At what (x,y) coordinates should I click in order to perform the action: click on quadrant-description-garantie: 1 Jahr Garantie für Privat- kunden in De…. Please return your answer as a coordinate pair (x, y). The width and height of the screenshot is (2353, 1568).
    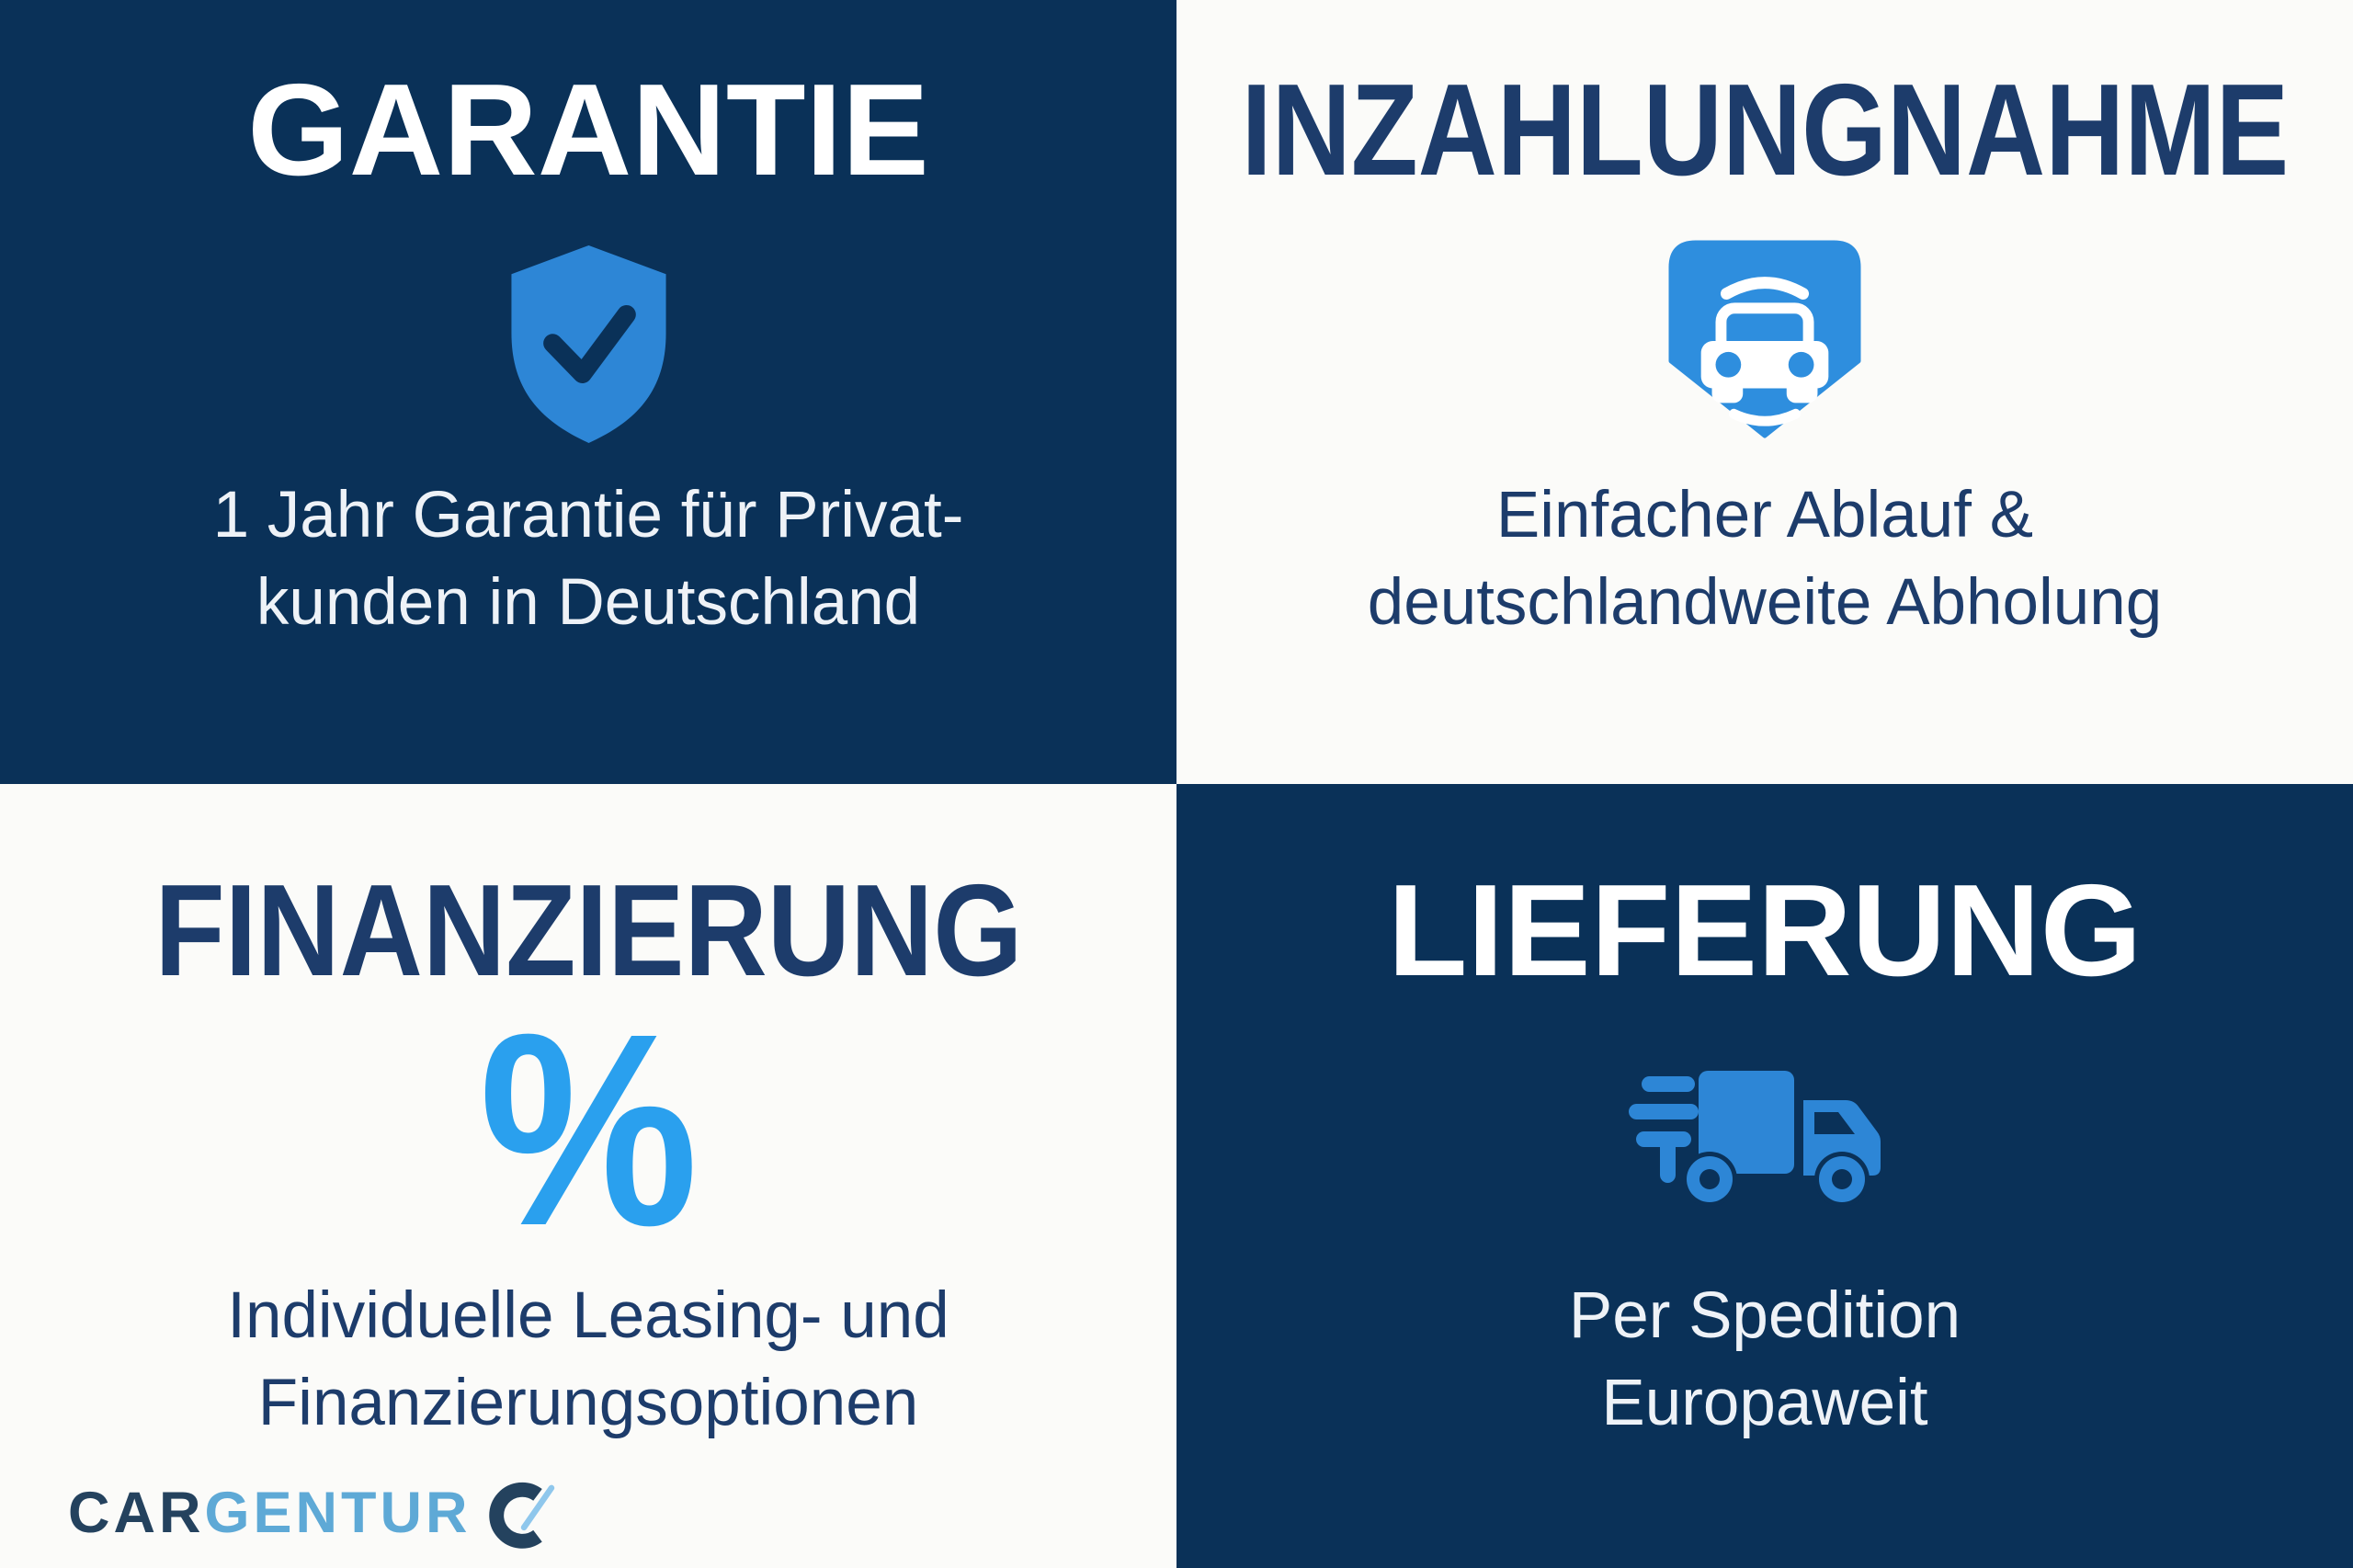
    Looking at the image, I should click on (588, 559).